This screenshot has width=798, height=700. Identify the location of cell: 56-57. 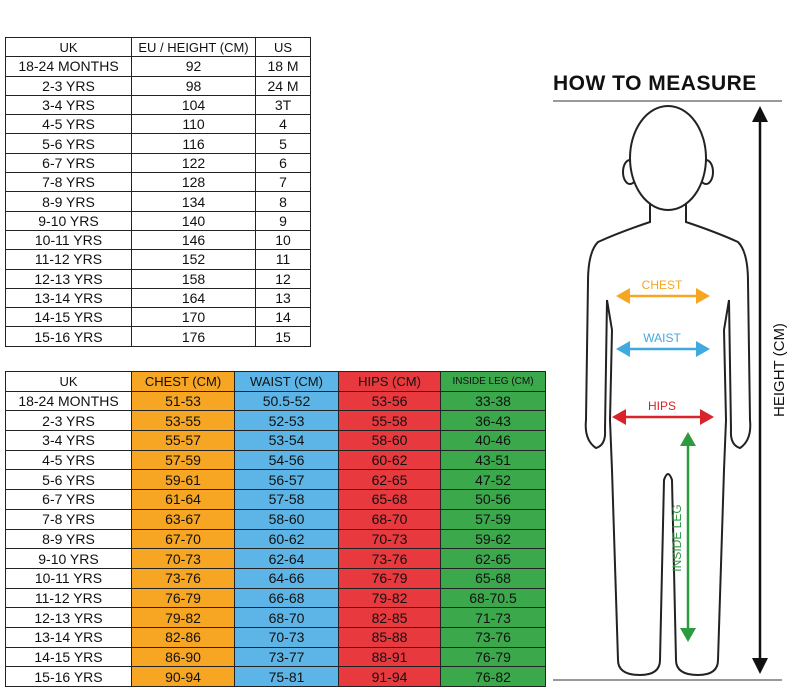
(286, 480).